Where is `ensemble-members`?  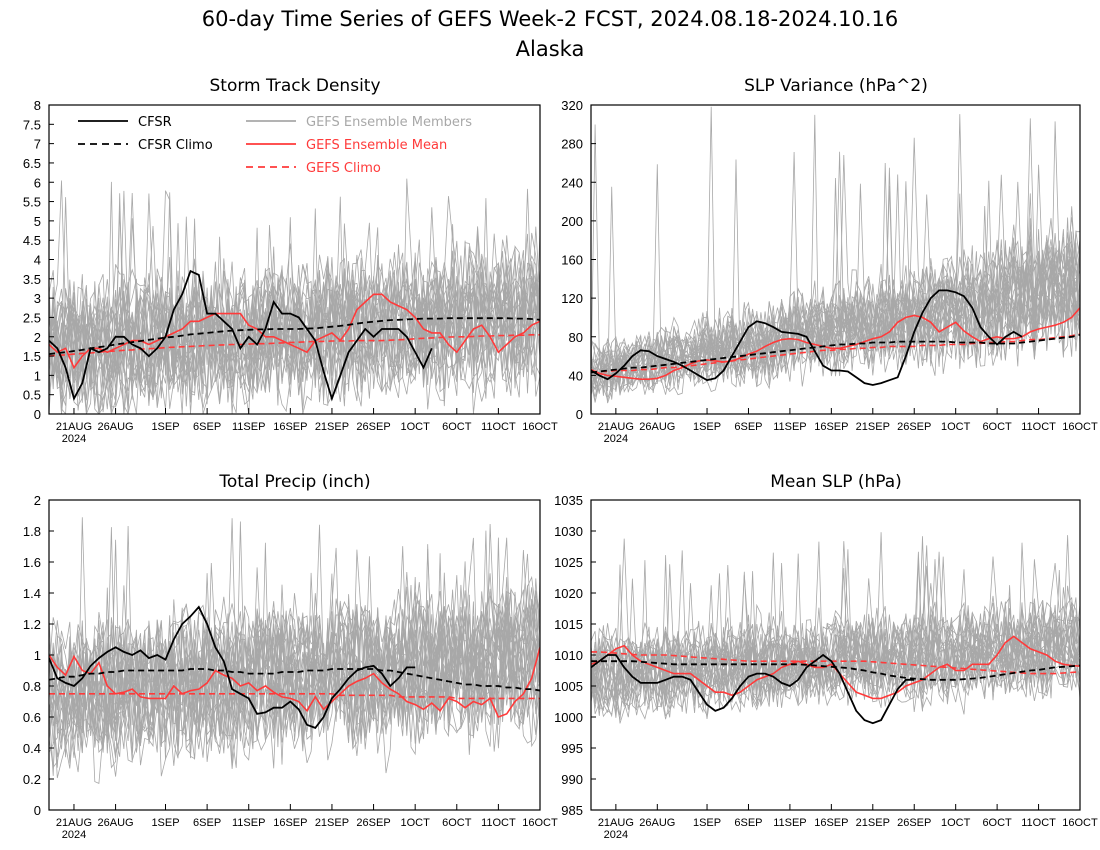
ensemble-members is located at coordinates (294, 296).